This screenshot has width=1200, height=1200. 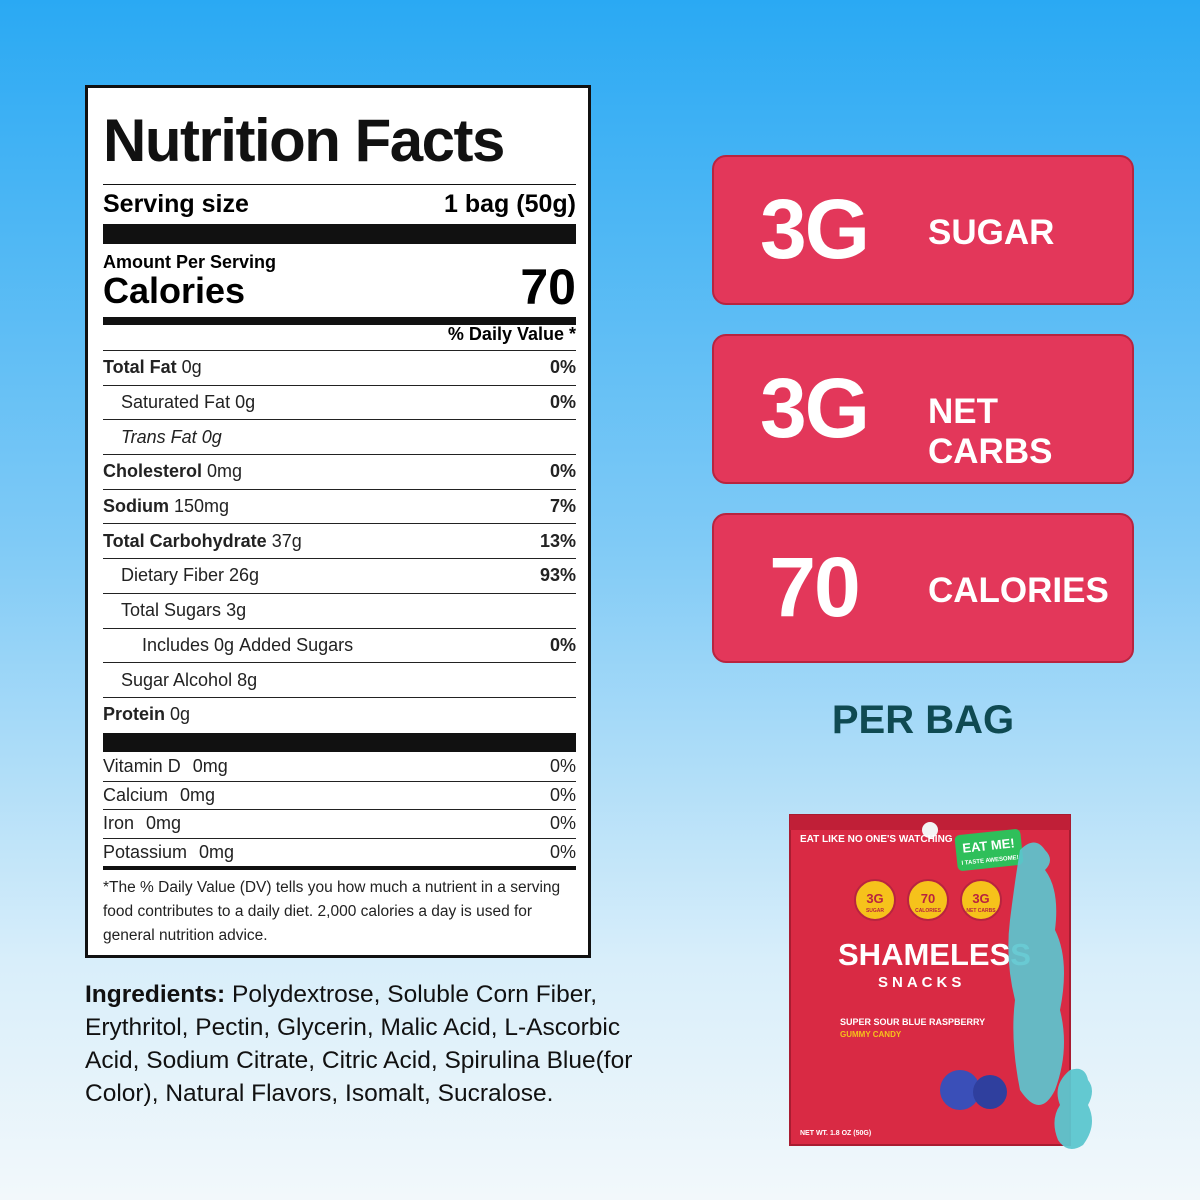 What do you see at coordinates (339, 321) in the screenshot?
I see `medium-rule` at bounding box center [339, 321].